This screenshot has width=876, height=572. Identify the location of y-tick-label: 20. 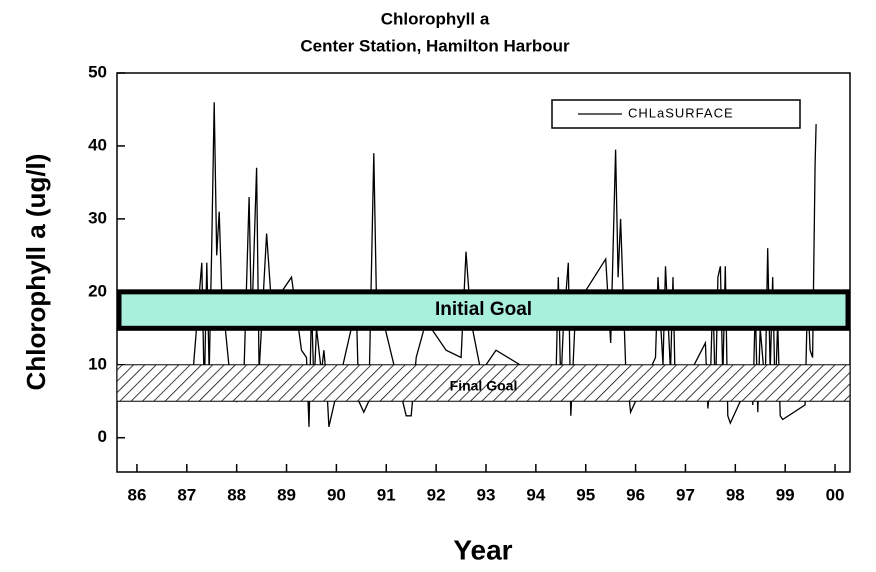
(97, 290).